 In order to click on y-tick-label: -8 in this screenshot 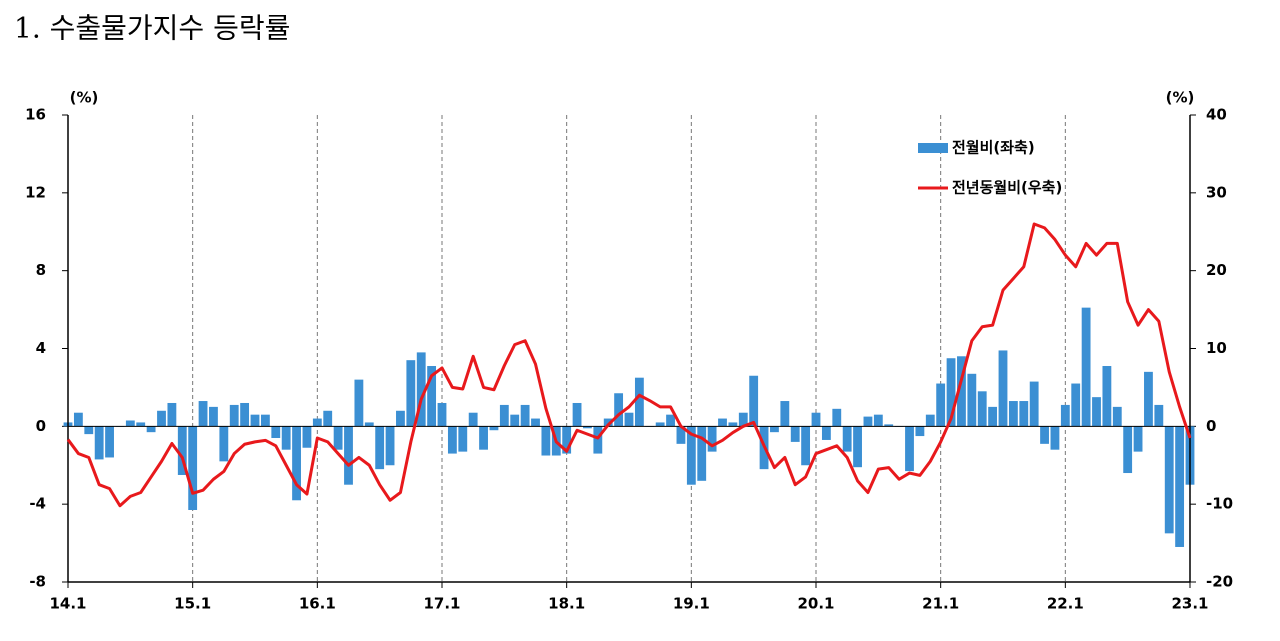, I will do `click(37, 582)`.